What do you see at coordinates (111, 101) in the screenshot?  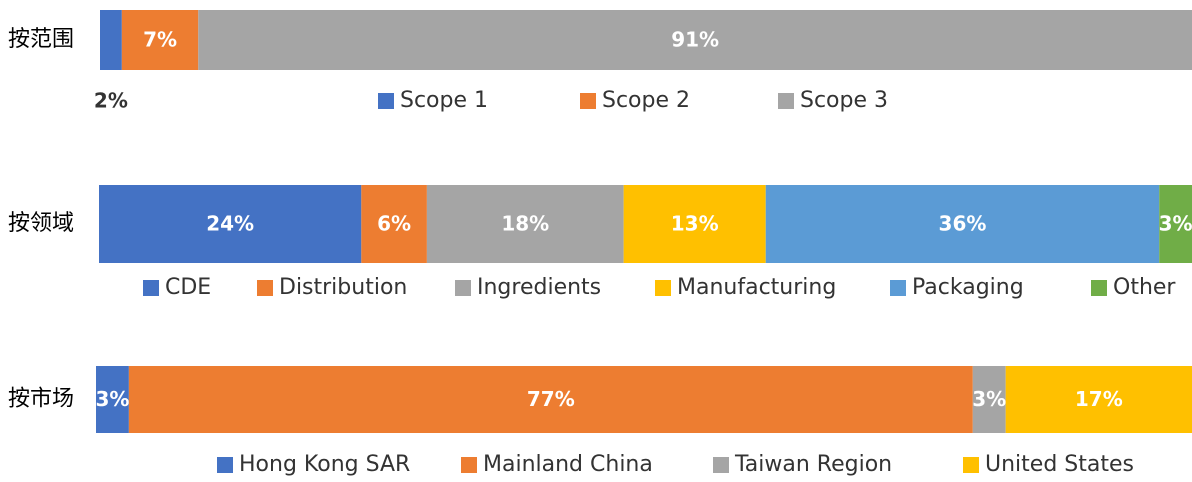 I see `value-label: 2%` at bounding box center [111, 101].